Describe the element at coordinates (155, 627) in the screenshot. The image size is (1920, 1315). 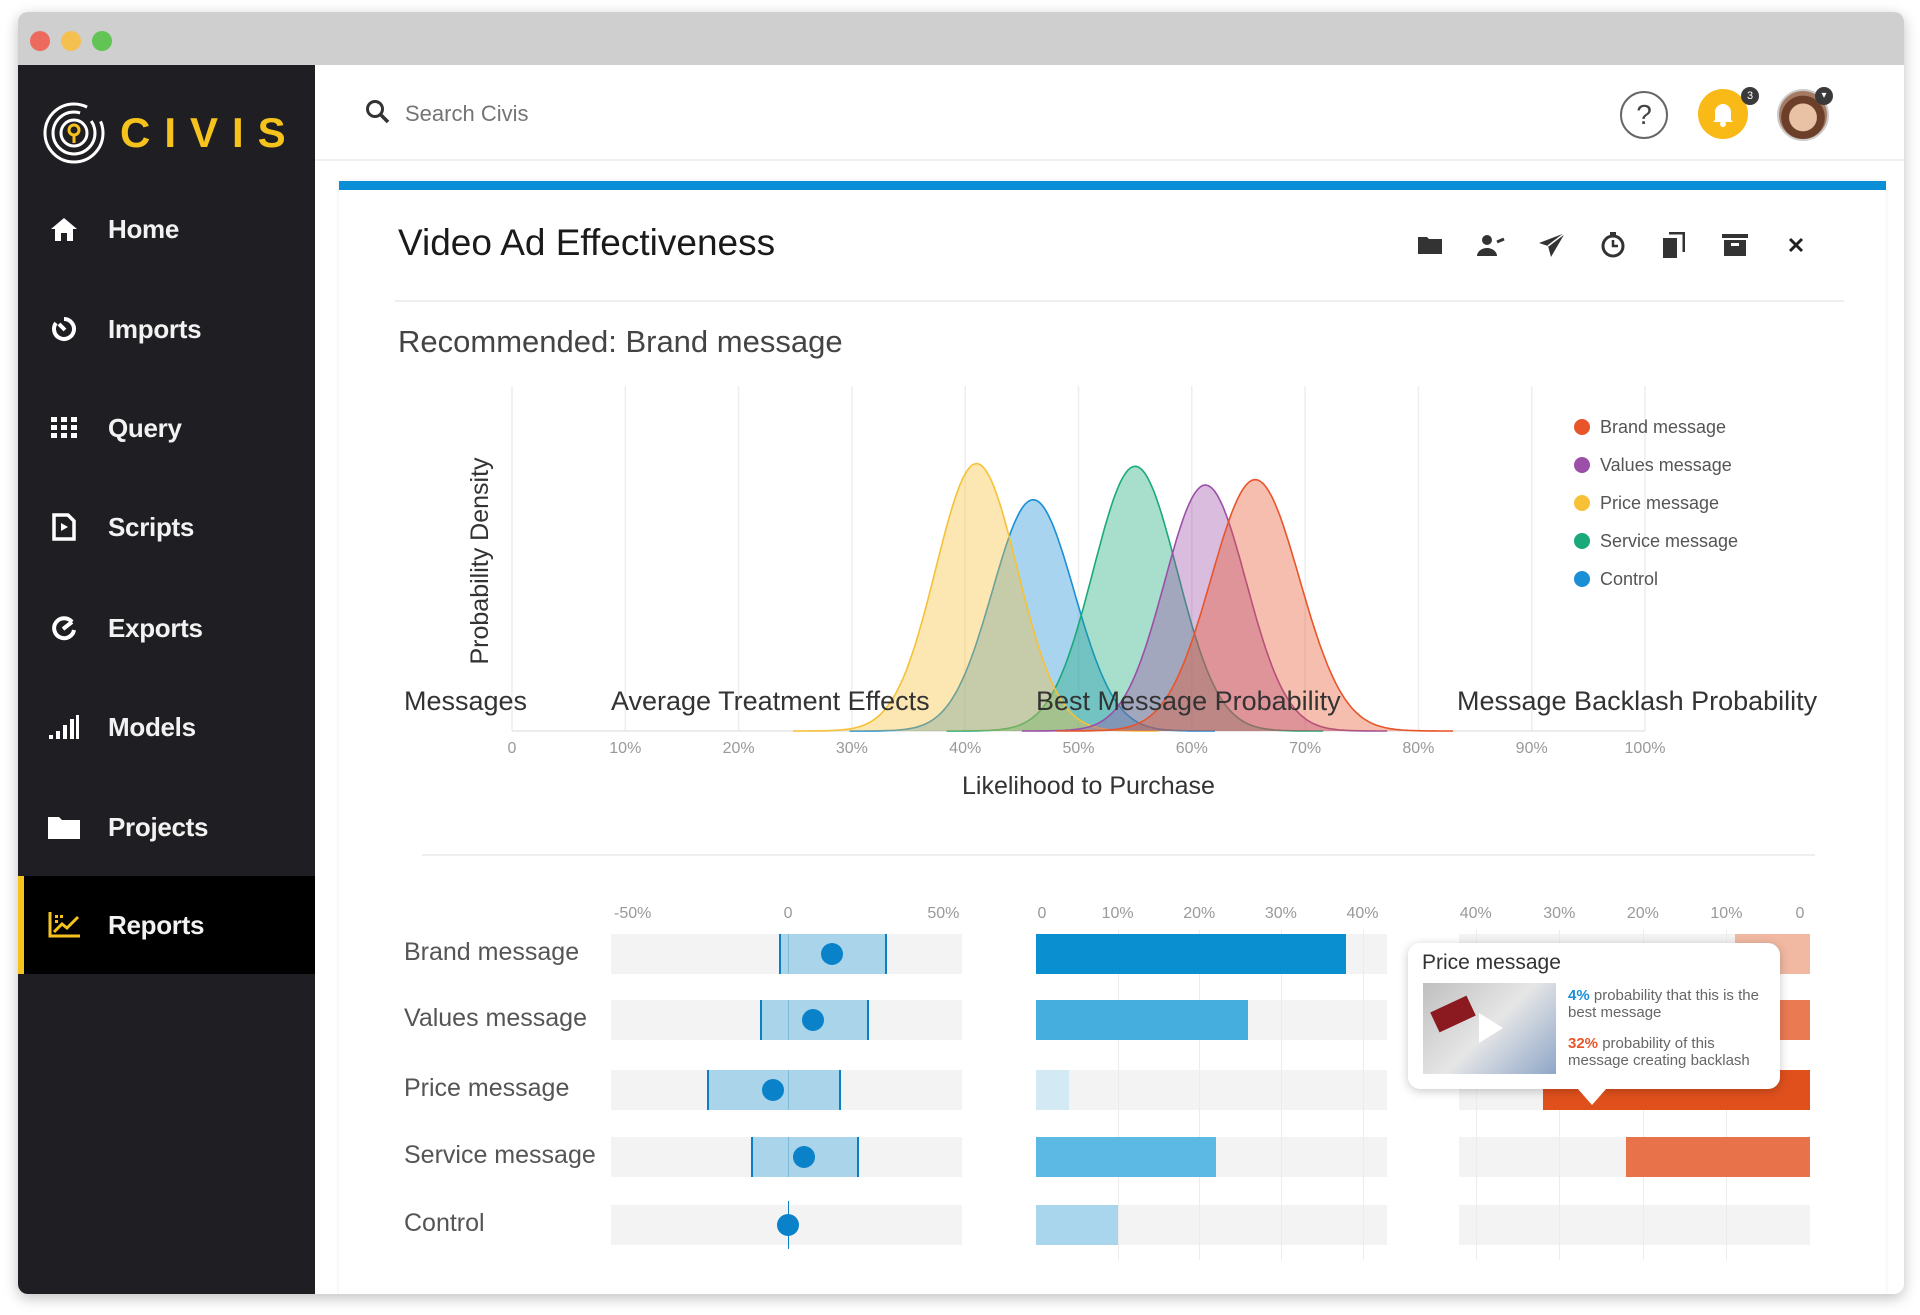
I see `sidebar-item-label: Exports` at that location.